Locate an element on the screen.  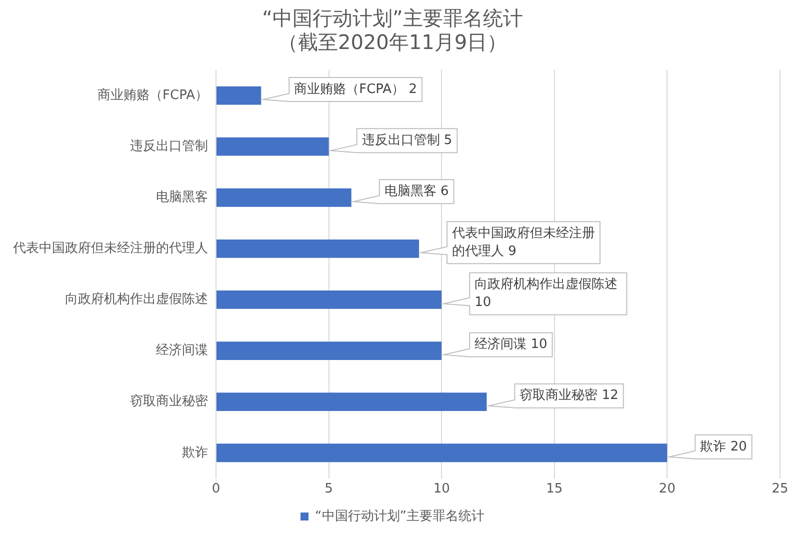
x-tick-label: 10 is located at coordinates (441, 489).